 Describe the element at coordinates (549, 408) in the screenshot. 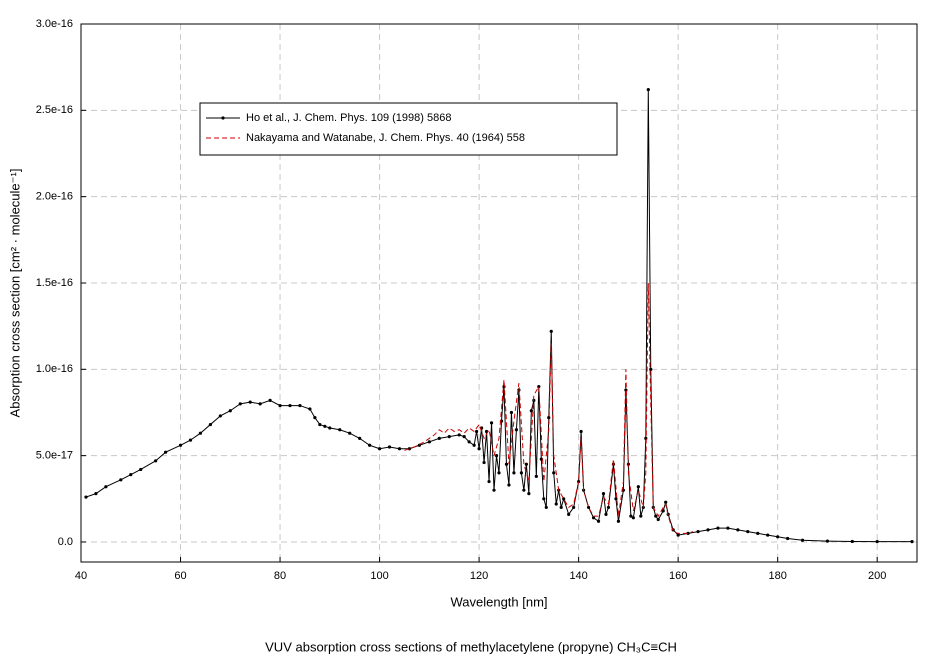

I see `series-line` at that location.